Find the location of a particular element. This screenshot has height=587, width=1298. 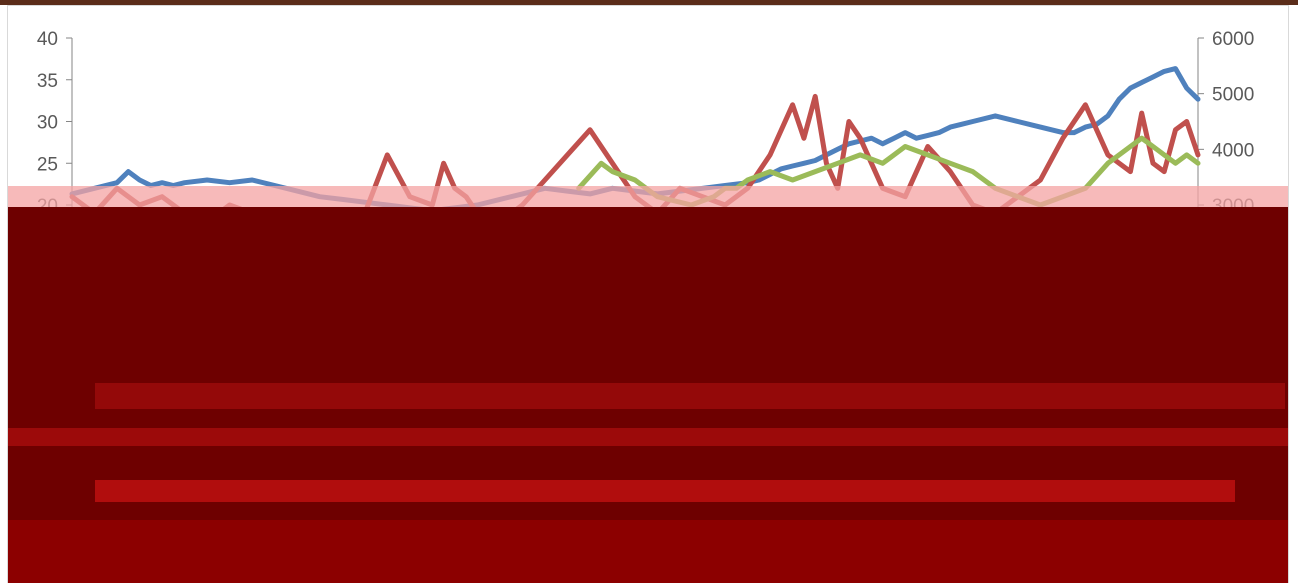

rendering-artifact-band is located at coordinates (648, 197).